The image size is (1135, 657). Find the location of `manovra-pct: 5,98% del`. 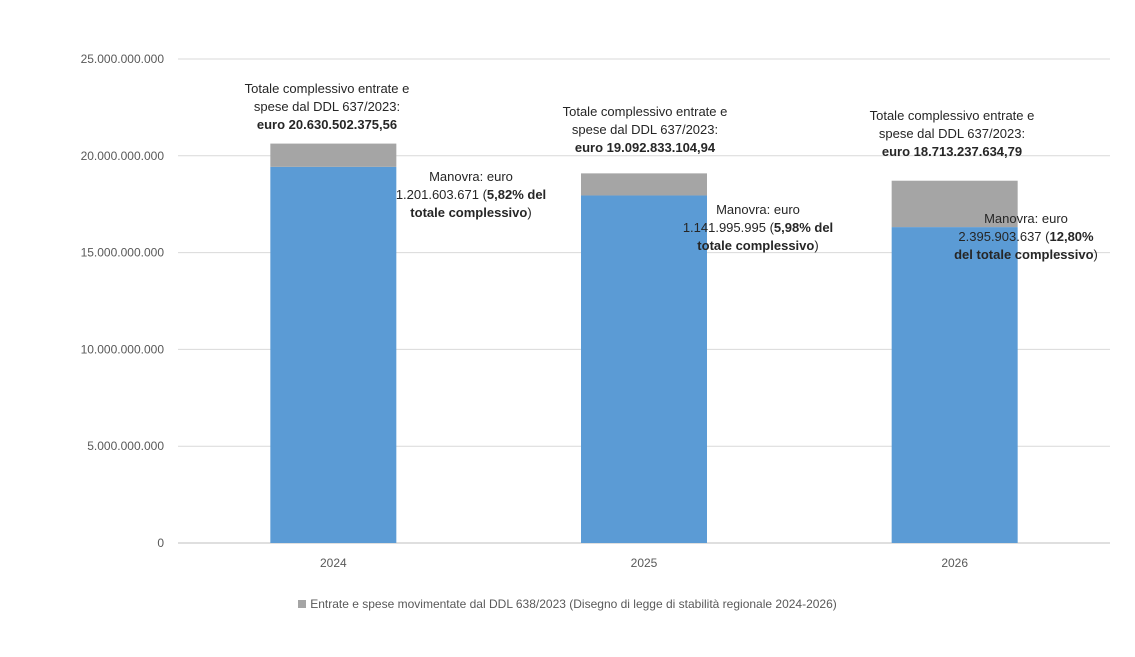

manovra-pct: 5,98% del is located at coordinates (803, 227).